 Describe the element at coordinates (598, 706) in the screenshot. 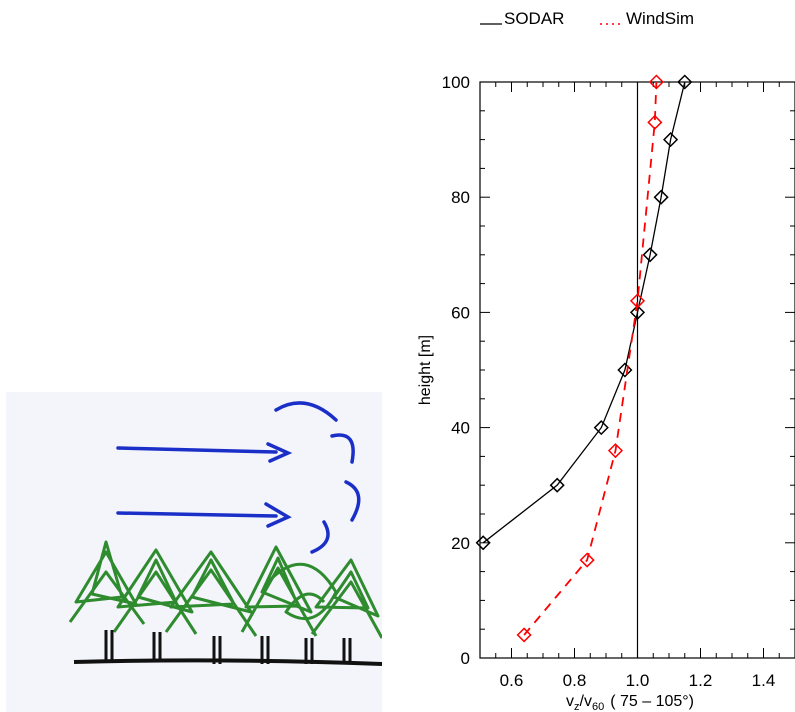

I see `x-label-sub-60: 60` at that location.